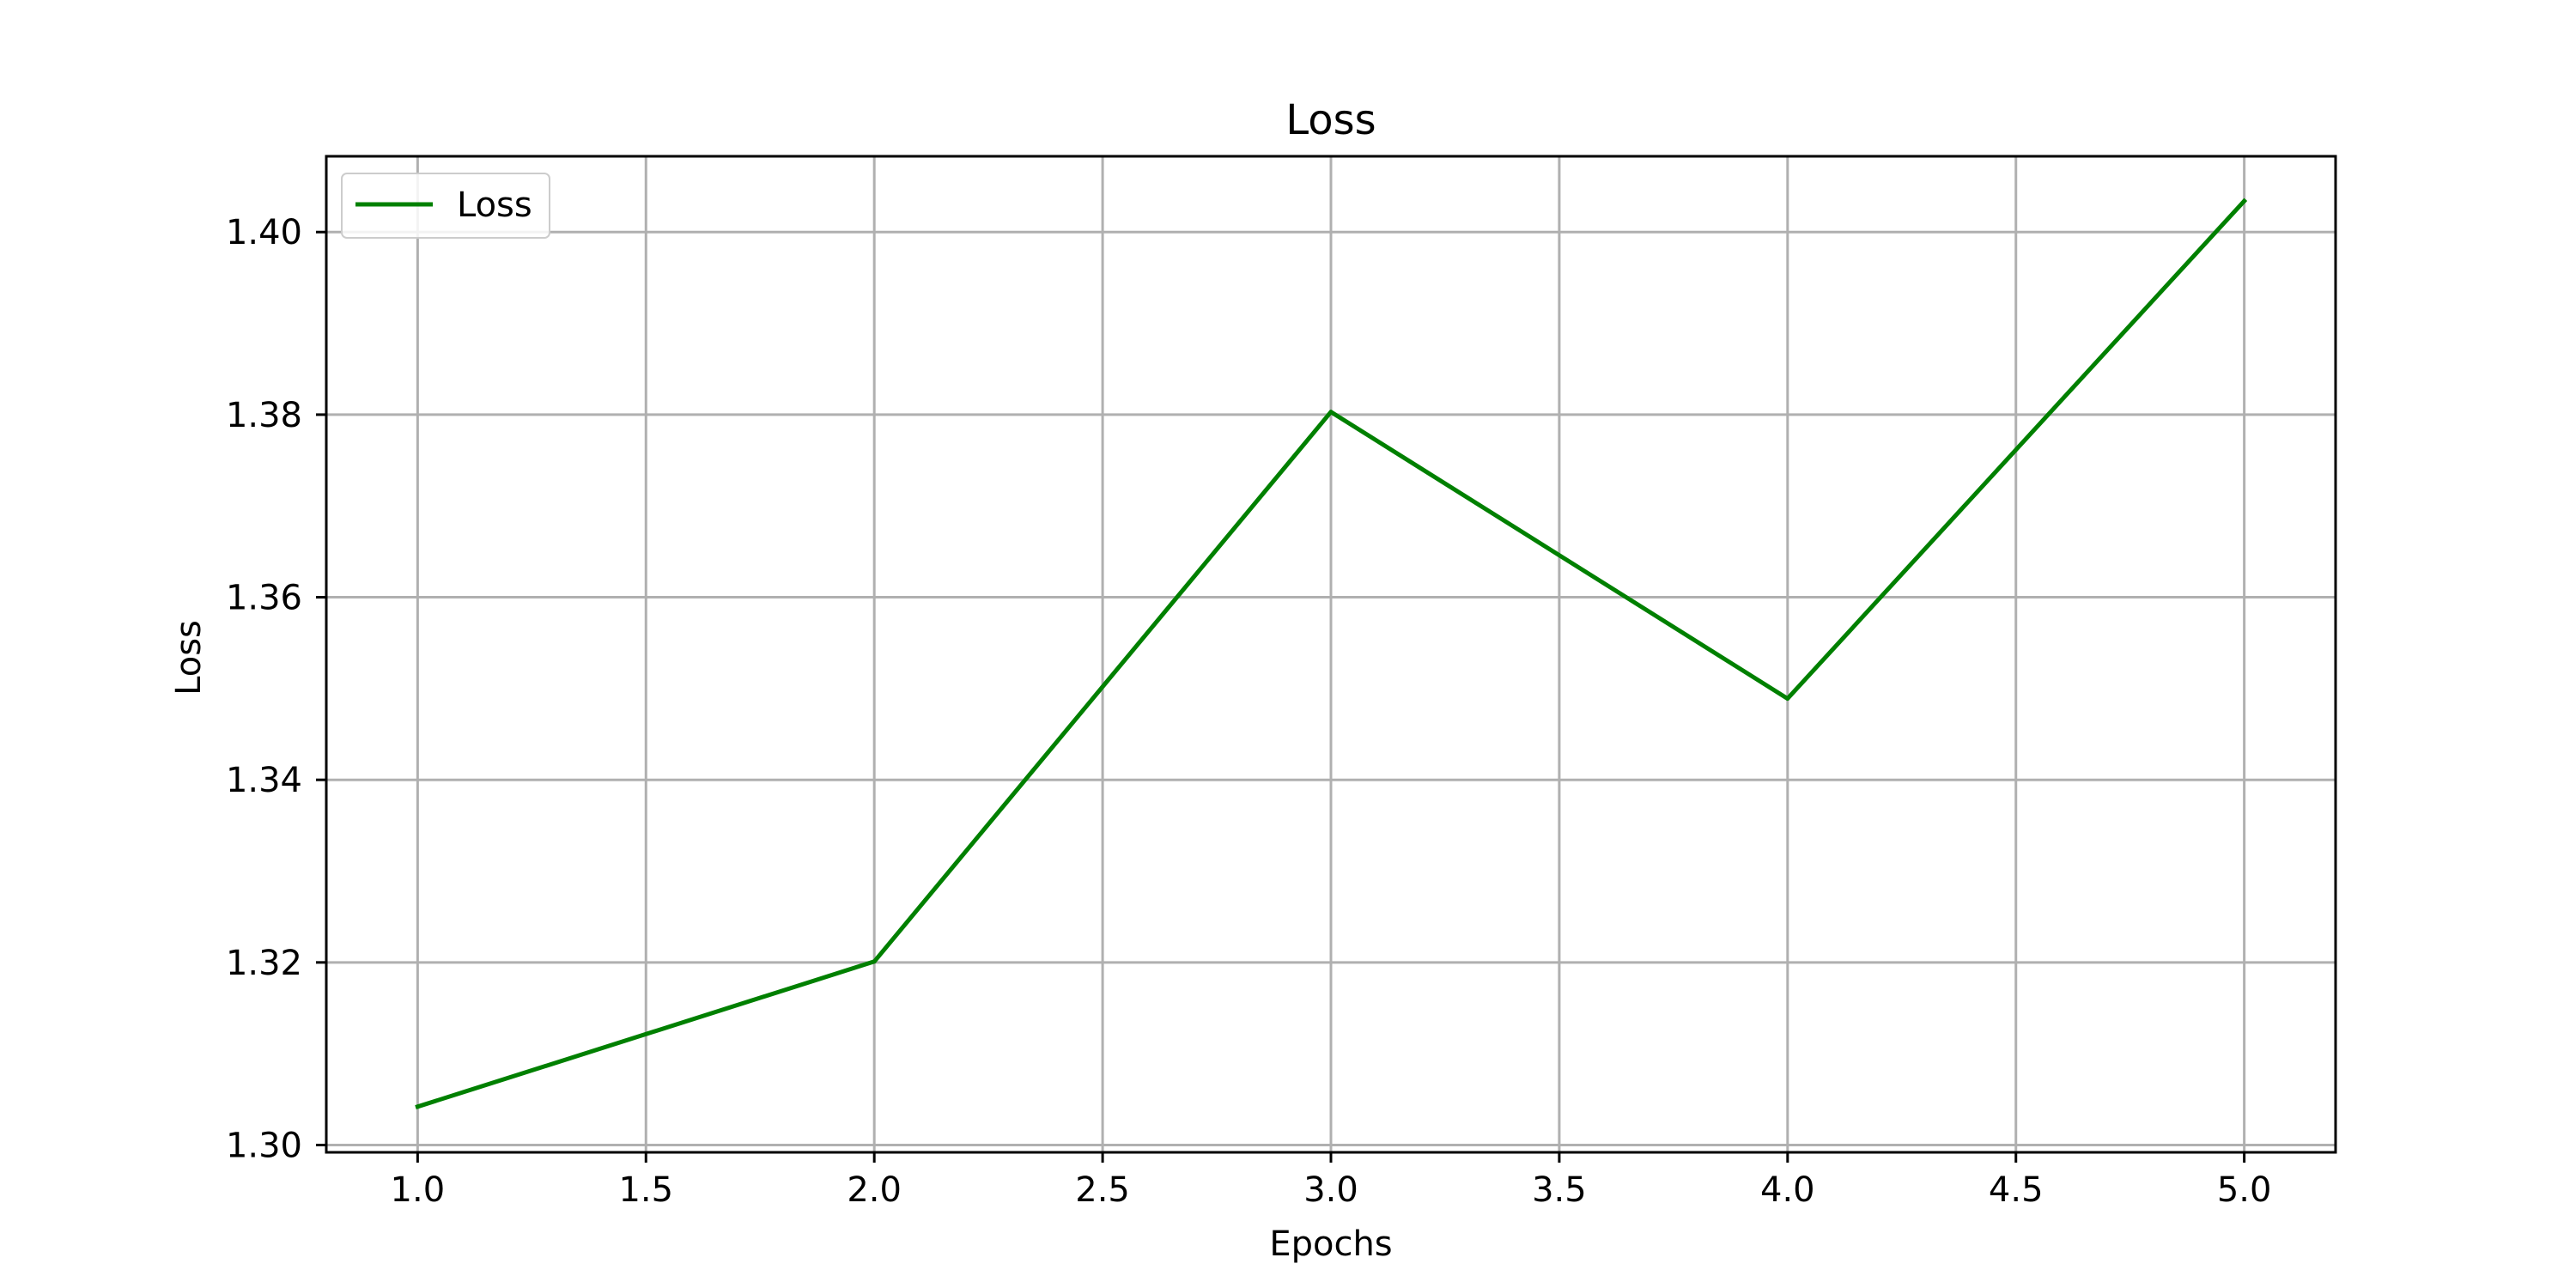 The height and width of the screenshot is (1288, 2576). What do you see at coordinates (264, 415) in the screenshot?
I see `y-tick-label: 1.38` at bounding box center [264, 415].